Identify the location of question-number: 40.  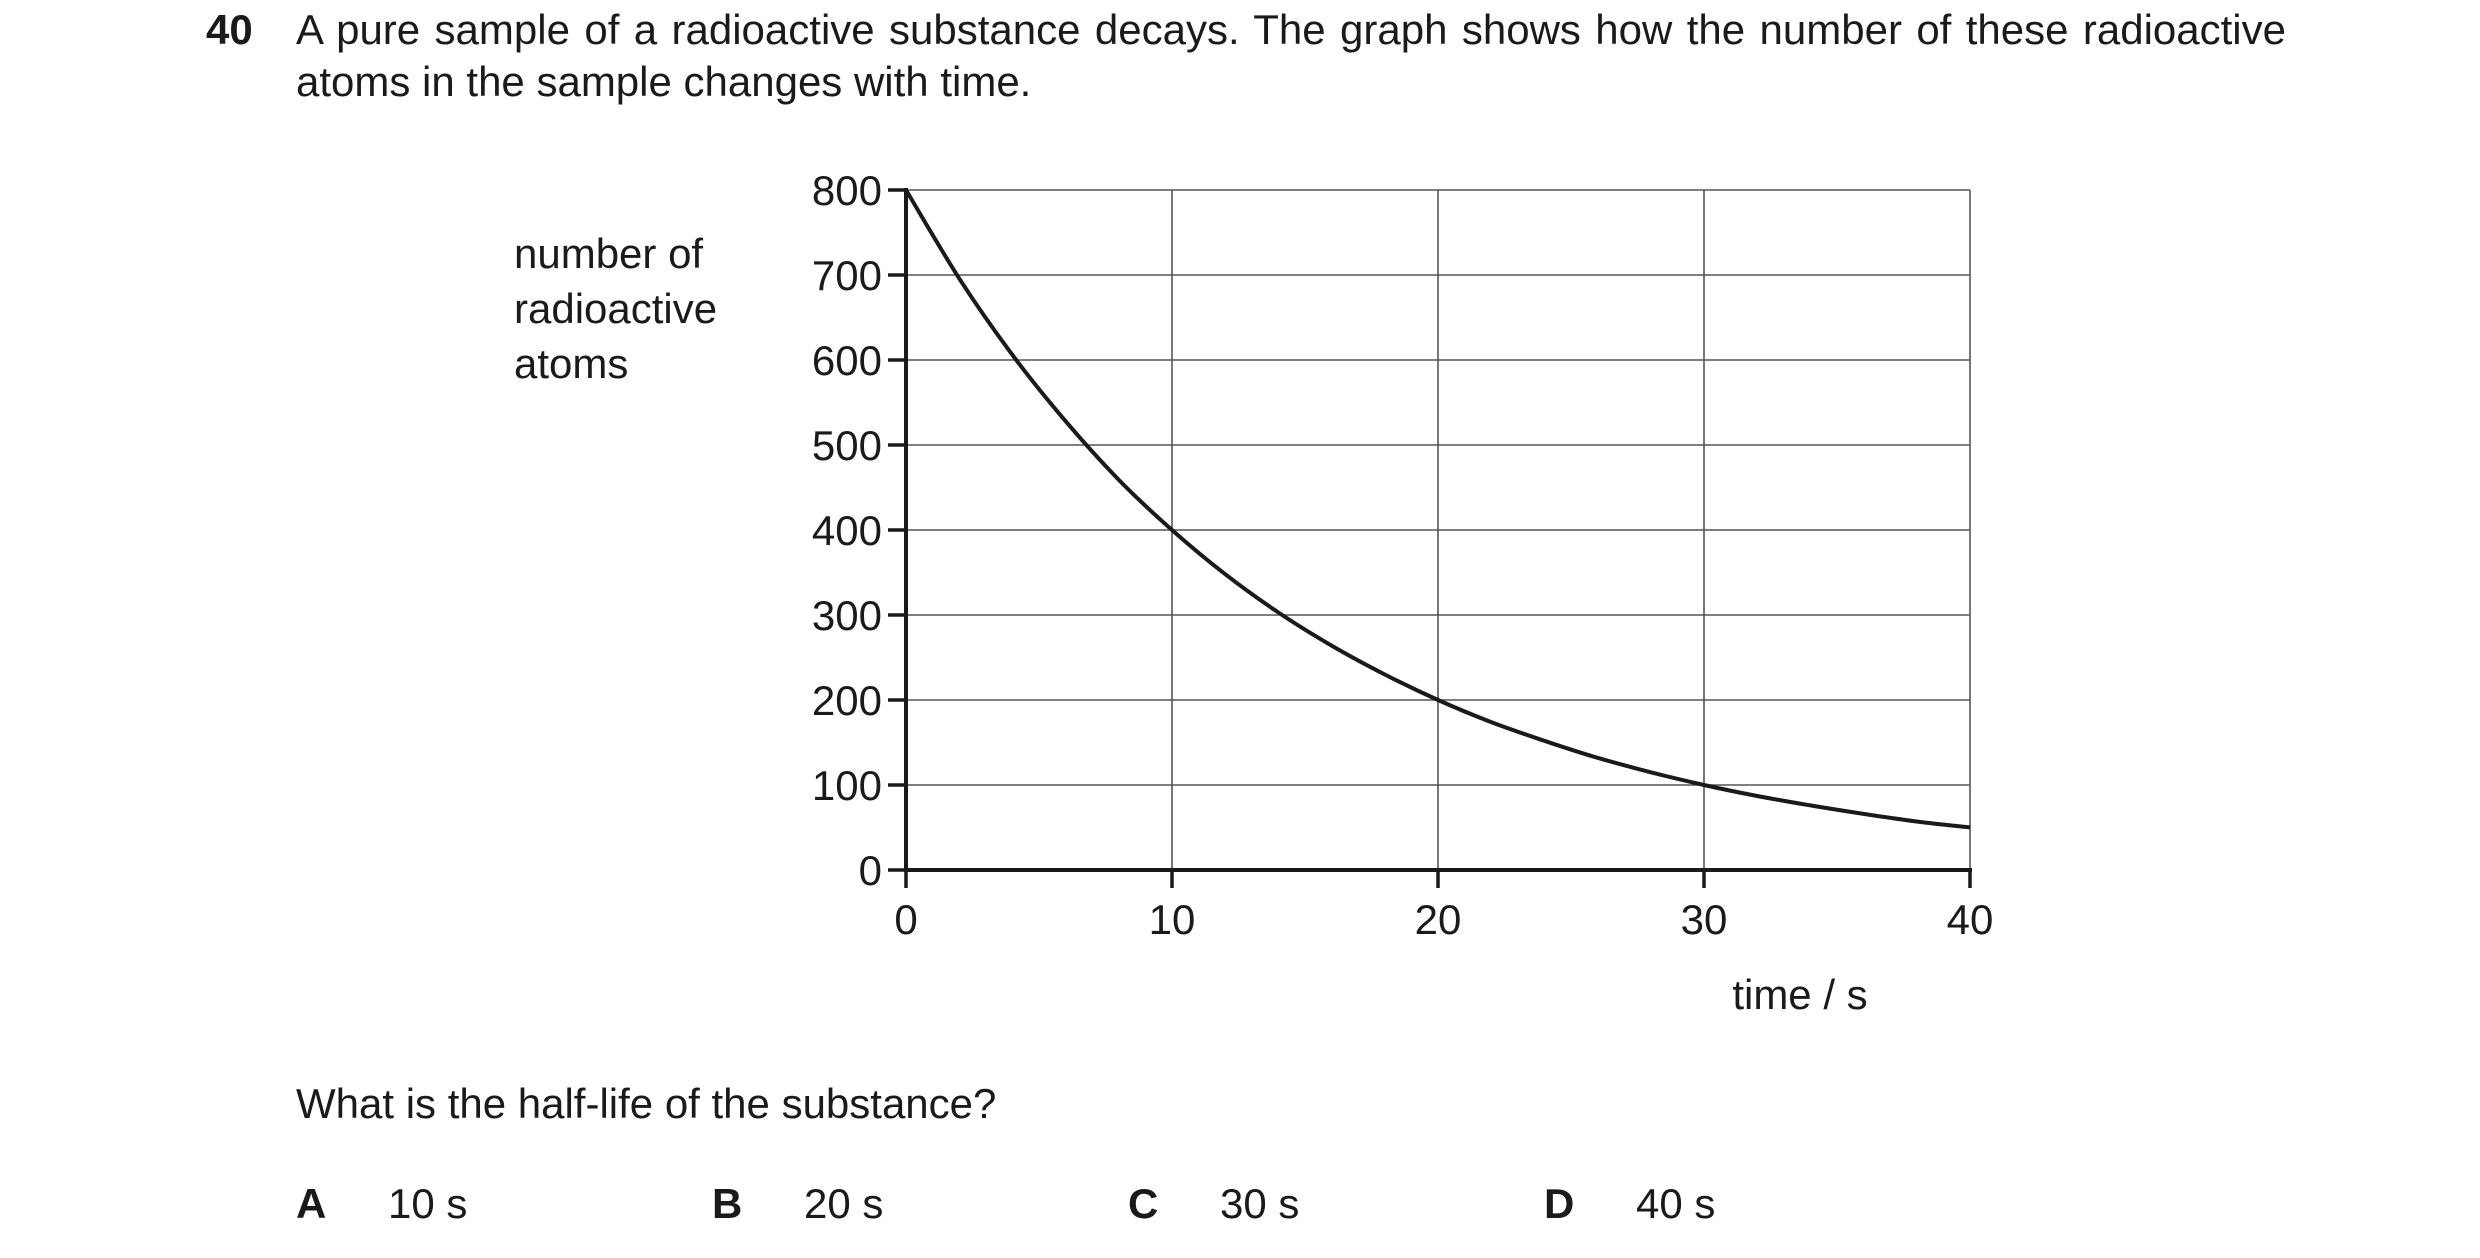
(229, 29).